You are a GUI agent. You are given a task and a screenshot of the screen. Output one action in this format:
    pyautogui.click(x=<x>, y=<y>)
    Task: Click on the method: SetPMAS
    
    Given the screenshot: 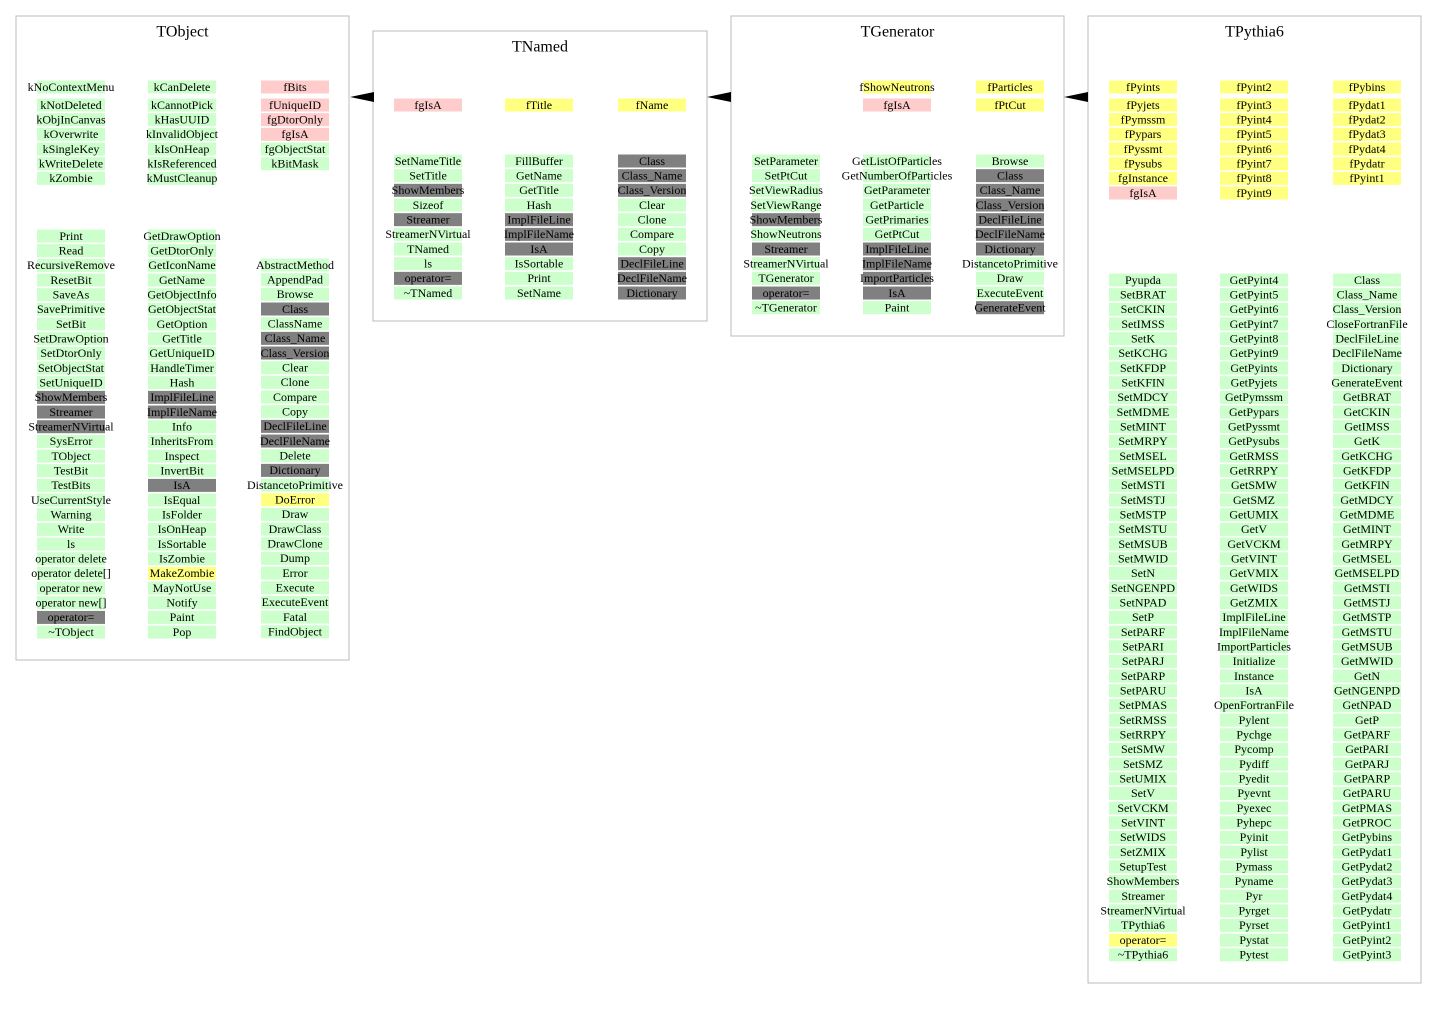 What is the action you would take?
    pyautogui.click(x=1143, y=705)
    